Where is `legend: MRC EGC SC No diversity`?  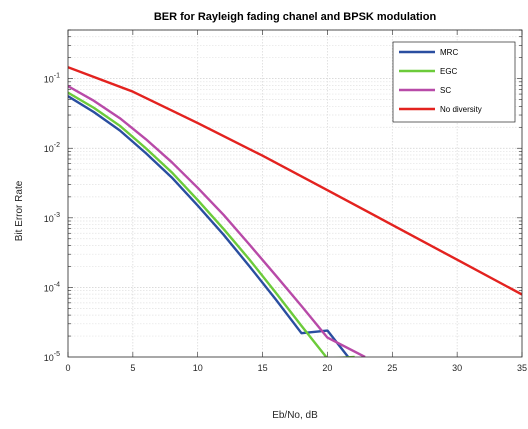 legend: MRC EGC SC No diversity is located at coordinates (454, 82).